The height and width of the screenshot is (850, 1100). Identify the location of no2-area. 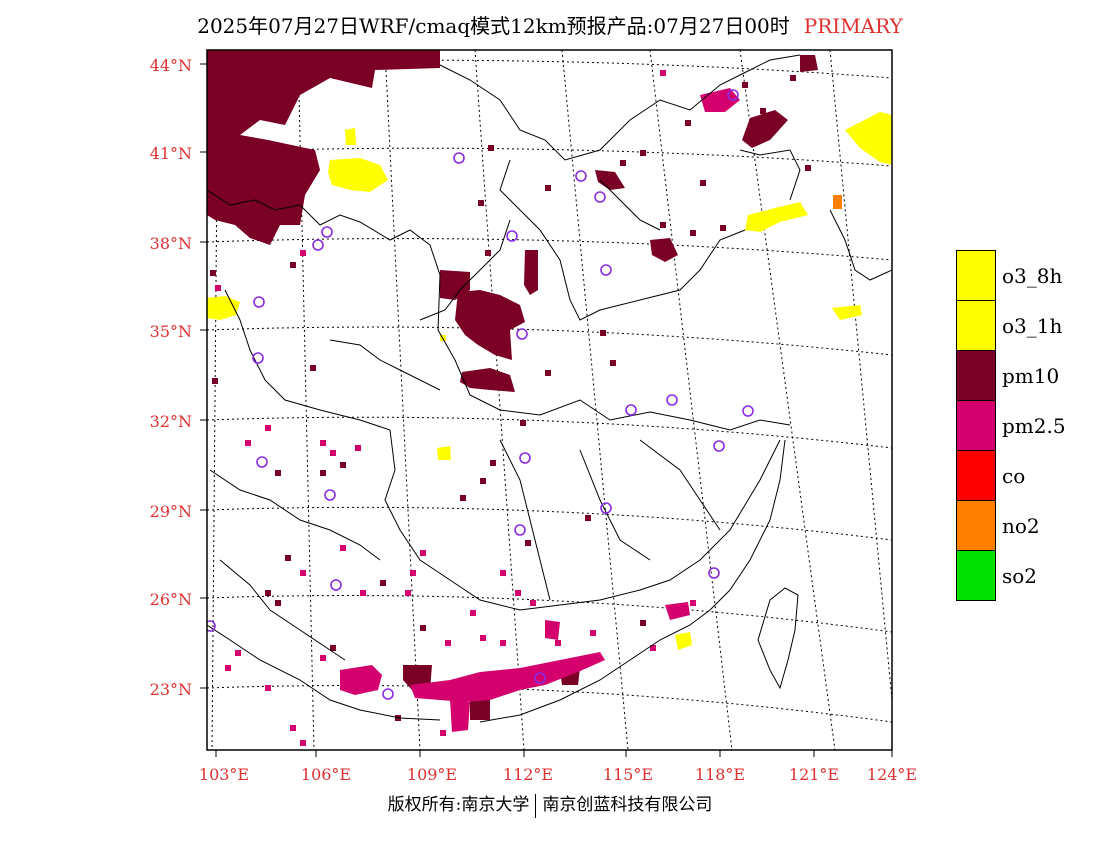
(837, 202).